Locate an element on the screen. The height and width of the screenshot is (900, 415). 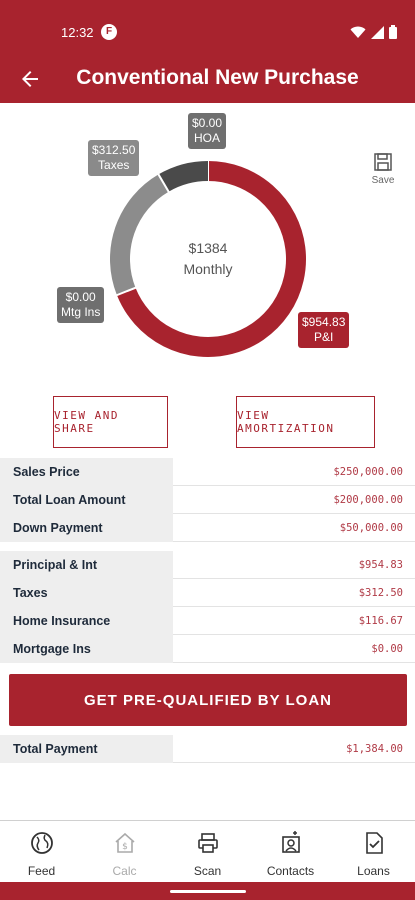
table-row: Down Payment $50,000.00 is located at coordinates (207, 528).